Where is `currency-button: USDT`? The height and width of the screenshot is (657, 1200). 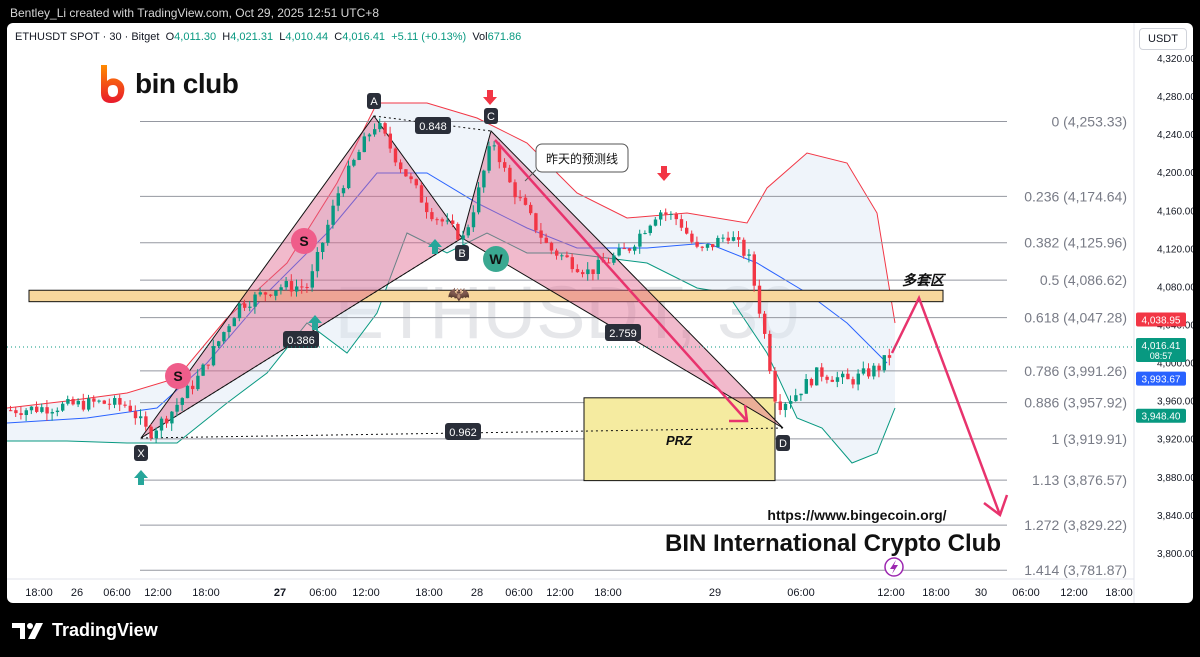 currency-button: USDT is located at coordinates (1163, 39).